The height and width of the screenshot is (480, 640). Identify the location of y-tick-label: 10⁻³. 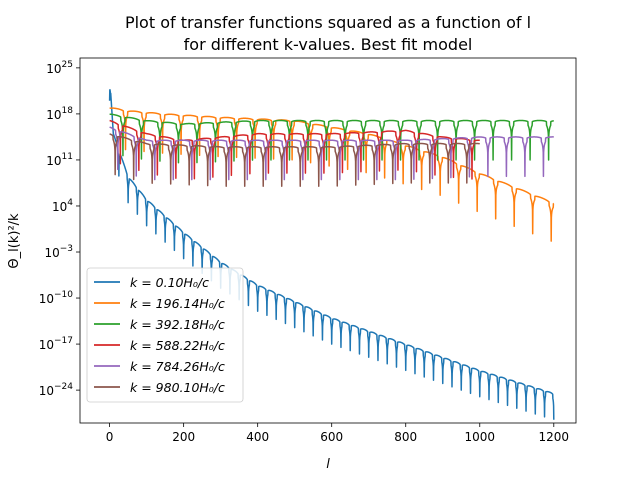
(58, 252).